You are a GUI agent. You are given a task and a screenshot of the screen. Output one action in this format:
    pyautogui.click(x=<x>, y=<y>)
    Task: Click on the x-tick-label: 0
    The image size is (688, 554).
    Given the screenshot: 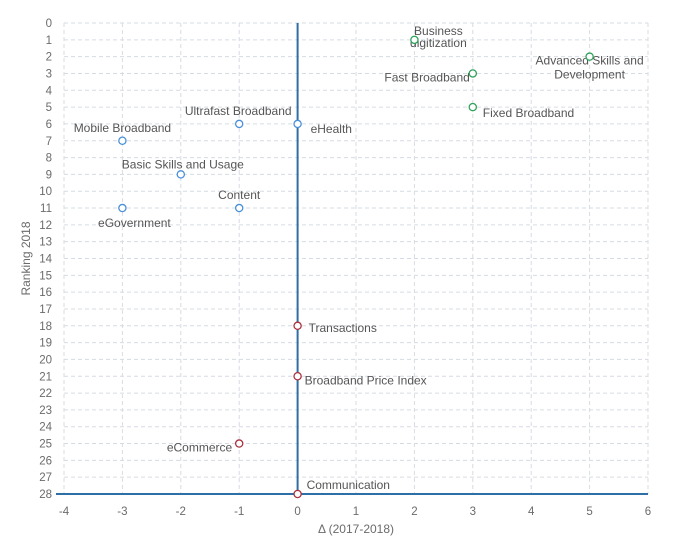 What is the action you would take?
    pyautogui.click(x=297, y=512)
    